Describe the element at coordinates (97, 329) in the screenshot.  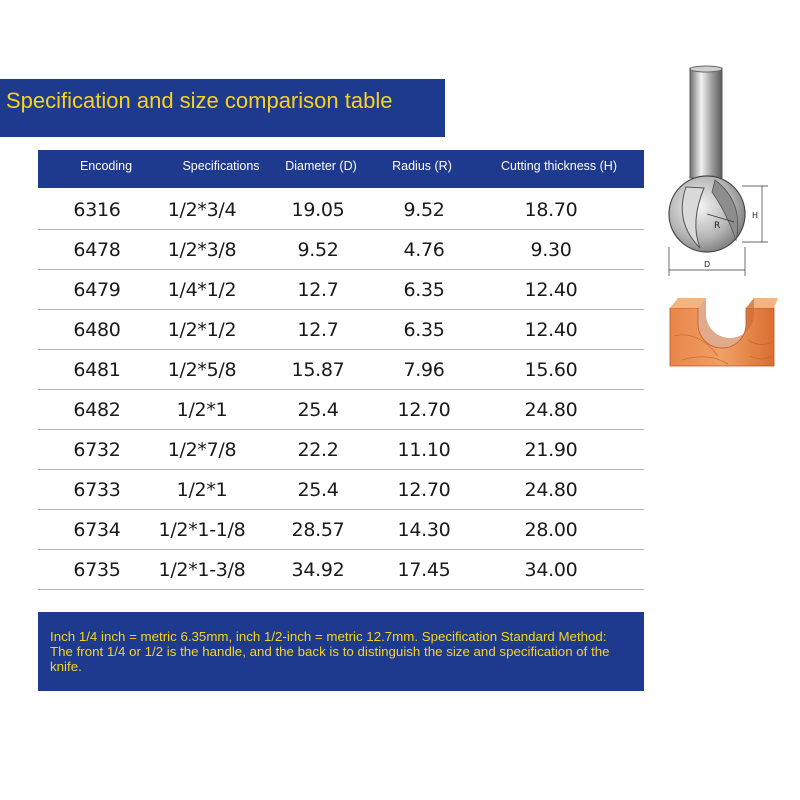
I see `cell-encoding: 6480` at that location.